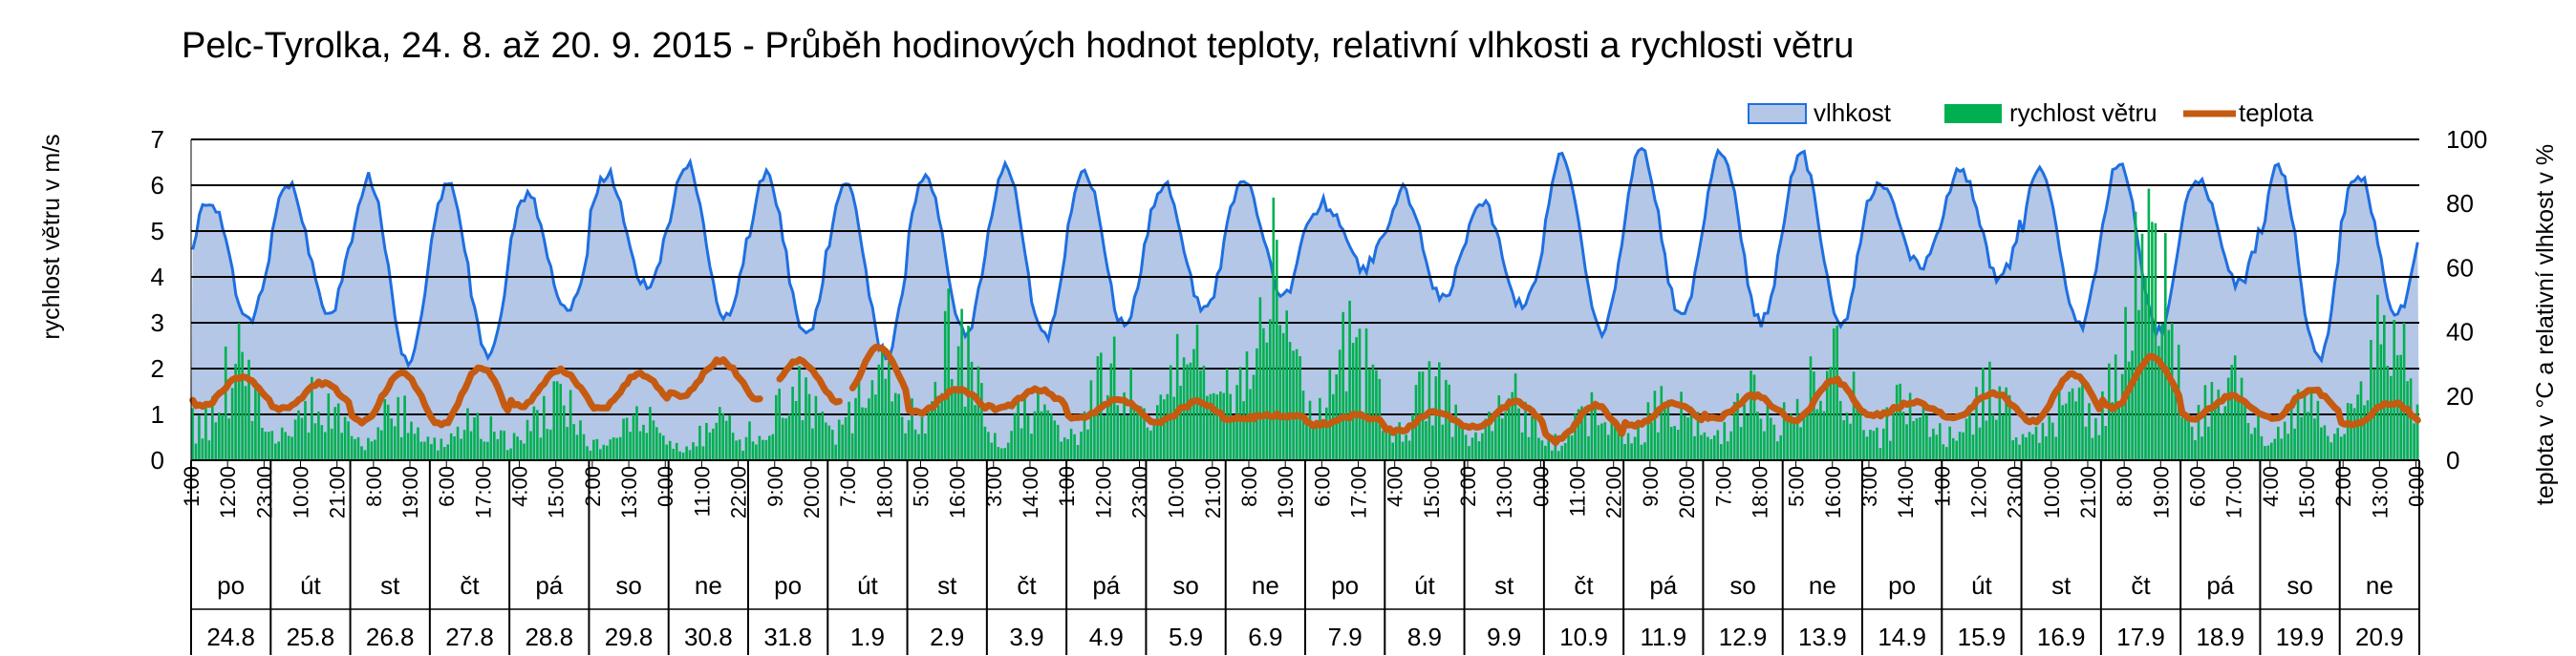 The image size is (2576, 656). What do you see at coordinates (1249, 486) in the screenshot?
I see `x-tick-label: 8:00` at bounding box center [1249, 486].